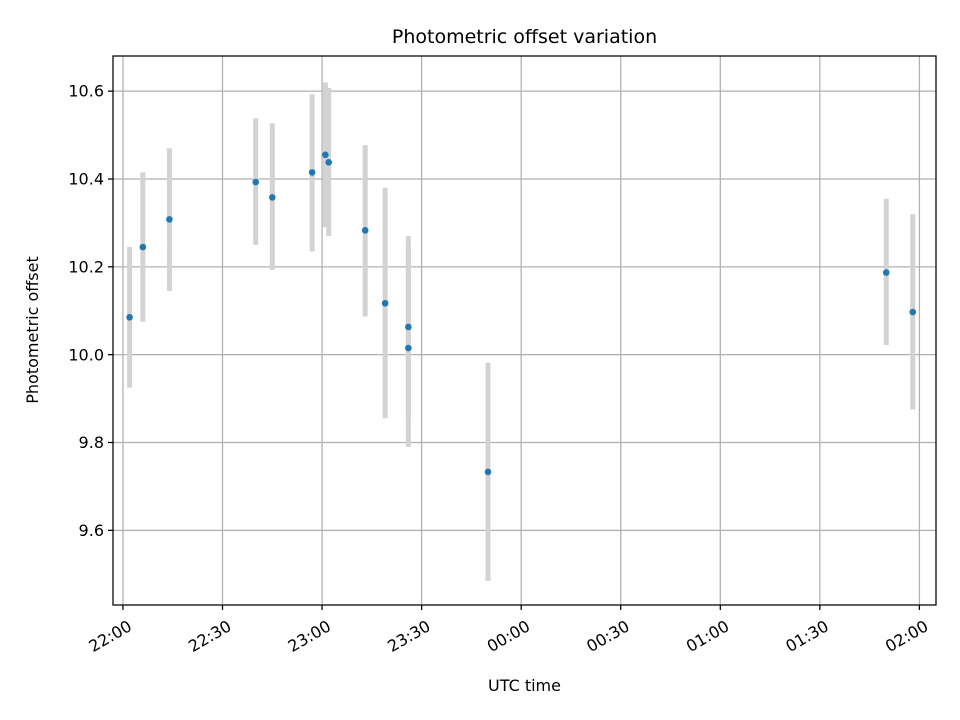 The height and width of the screenshot is (720, 960). Describe the element at coordinates (524, 685) in the screenshot. I see `x-axis-title: UTC time` at that location.